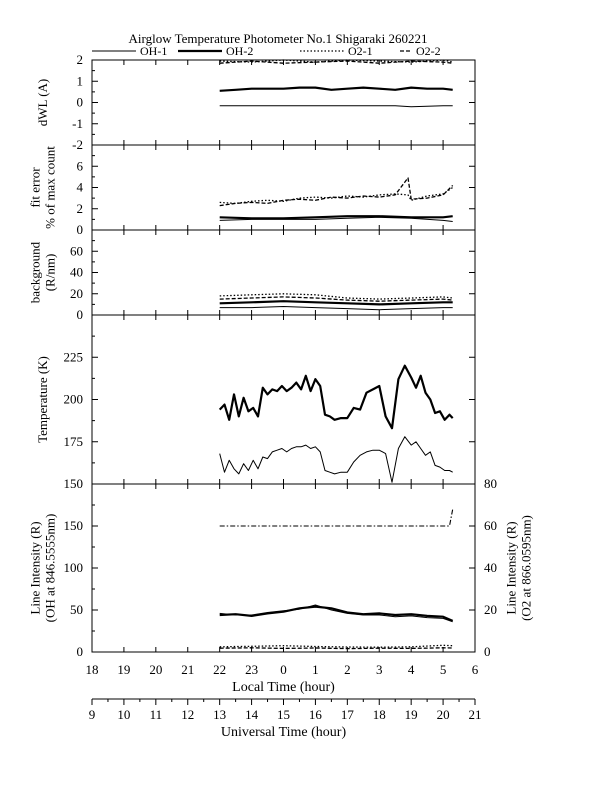 The width and height of the screenshot is (612, 792). Describe the element at coordinates (379, 669) in the screenshot. I see `xtick-local-label: 3` at that location.